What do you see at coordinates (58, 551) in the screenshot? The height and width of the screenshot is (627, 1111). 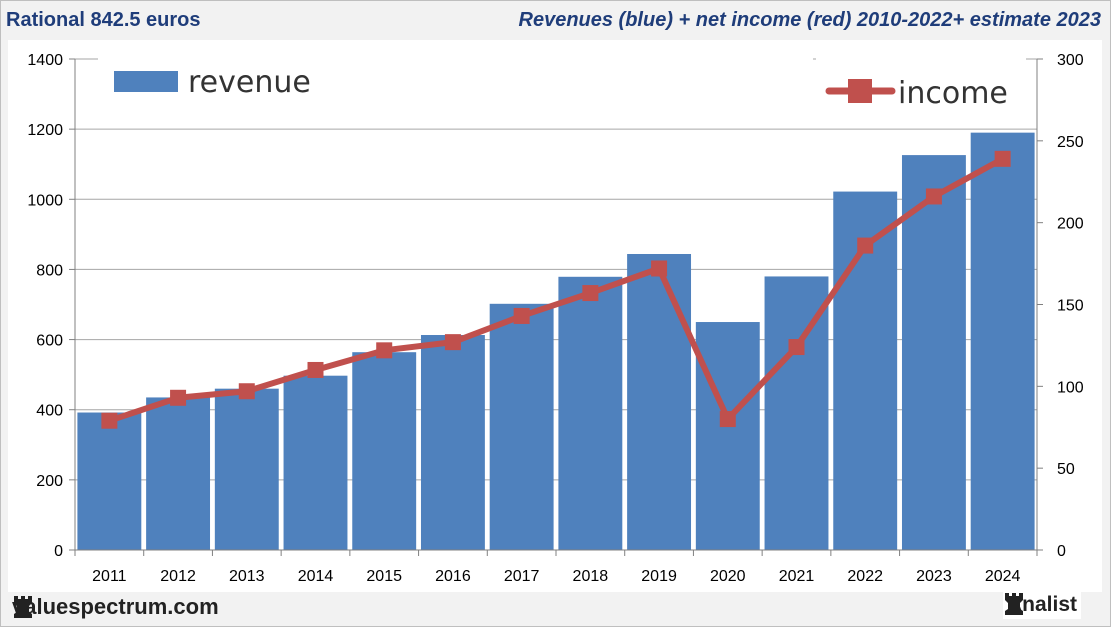 I see `y-left-tick-label: 0` at bounding box center [58, 551].